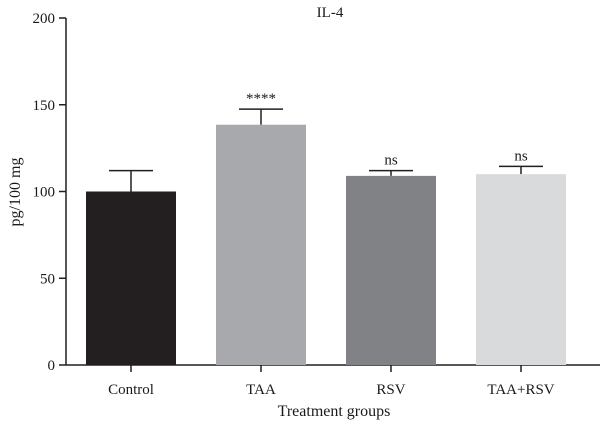 The height and width of the screenshot is (427, 600). Describe the element at coordinates (390, 390) in the screenshot. I see `x-tick-label: RSV` at that location.